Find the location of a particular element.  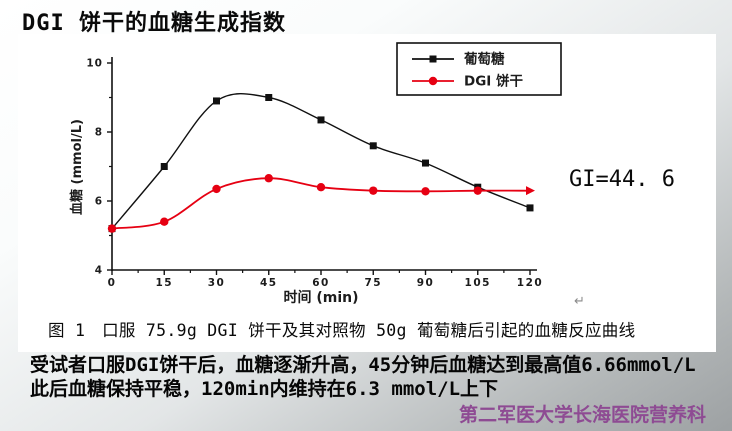

svg-text: 0 is located at coordinates (112, 283).